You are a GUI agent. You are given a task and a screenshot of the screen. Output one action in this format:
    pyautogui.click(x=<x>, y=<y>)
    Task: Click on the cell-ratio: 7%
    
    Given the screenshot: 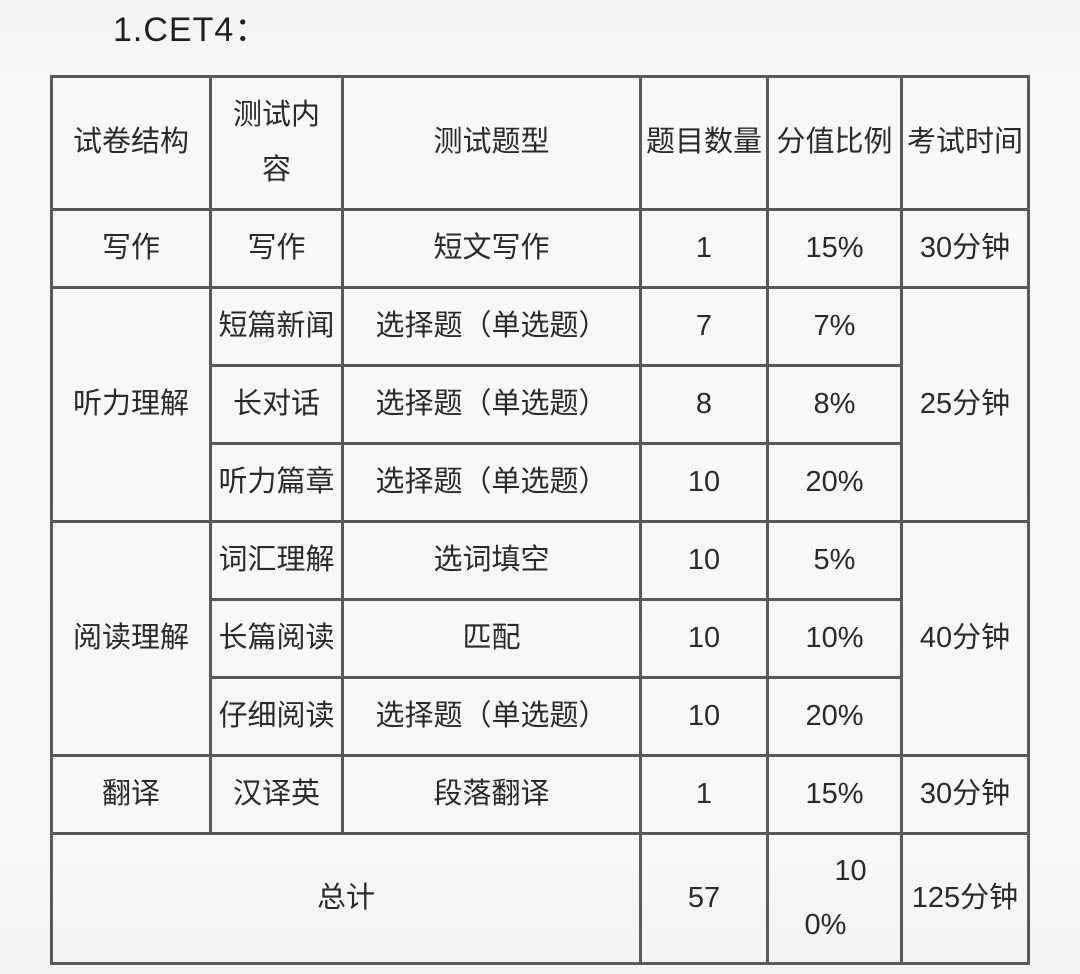 What is the action you would take?
    pyautogui.click(x=834, y=326)
    